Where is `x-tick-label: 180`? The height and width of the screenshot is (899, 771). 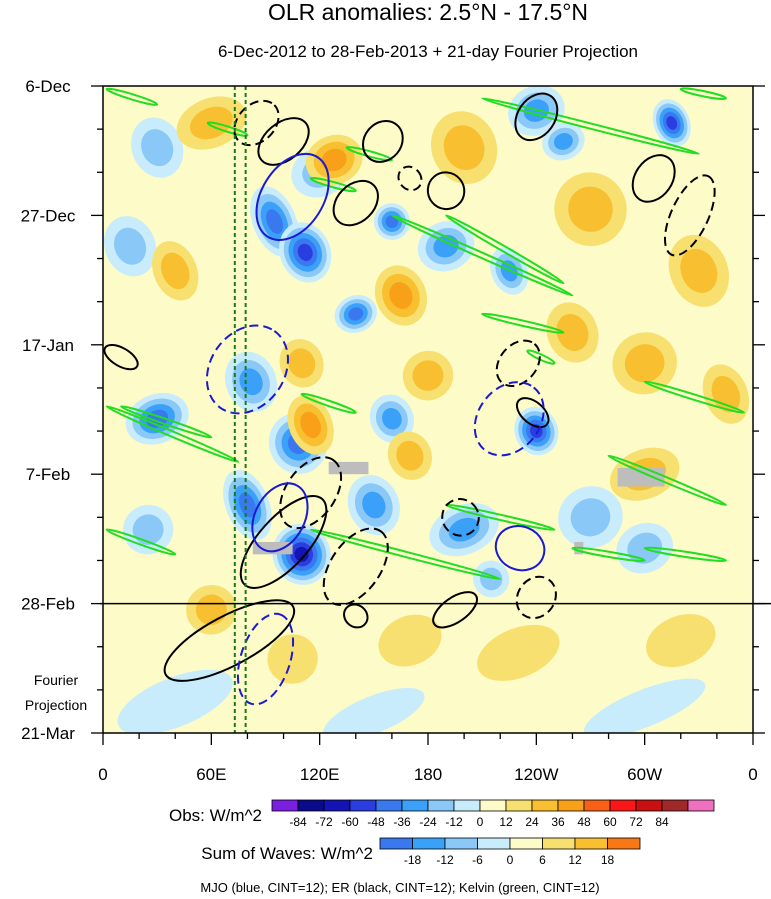
x-tick-label: 180 is located at coordinates (428, 774).